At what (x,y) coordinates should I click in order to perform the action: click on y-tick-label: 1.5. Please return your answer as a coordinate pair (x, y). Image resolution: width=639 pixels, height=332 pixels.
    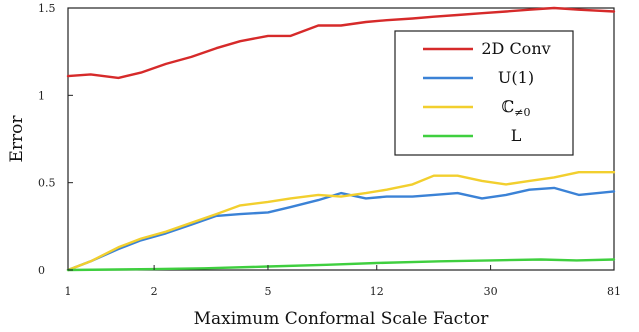
    Looking at the image, I should click on (47, 8).